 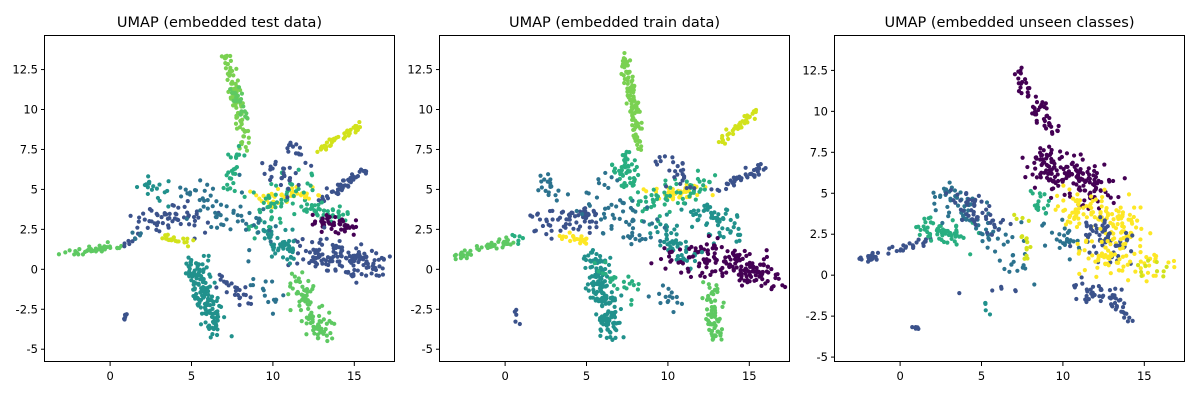 I want to click on y-tick-label: 7.5, so click(x=29, y=149).